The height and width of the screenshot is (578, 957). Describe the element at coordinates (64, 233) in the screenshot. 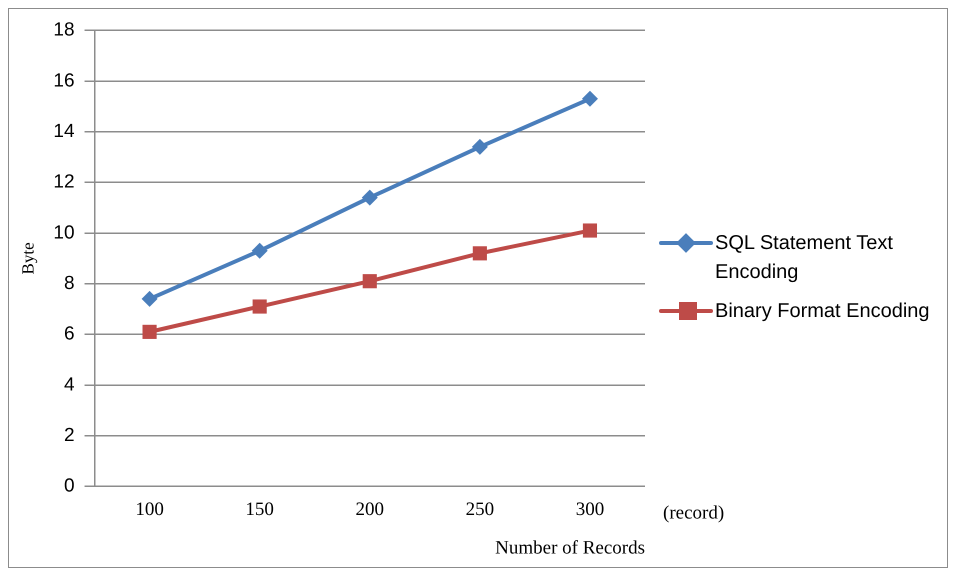

I see `y-tick-label: 10` at that location.